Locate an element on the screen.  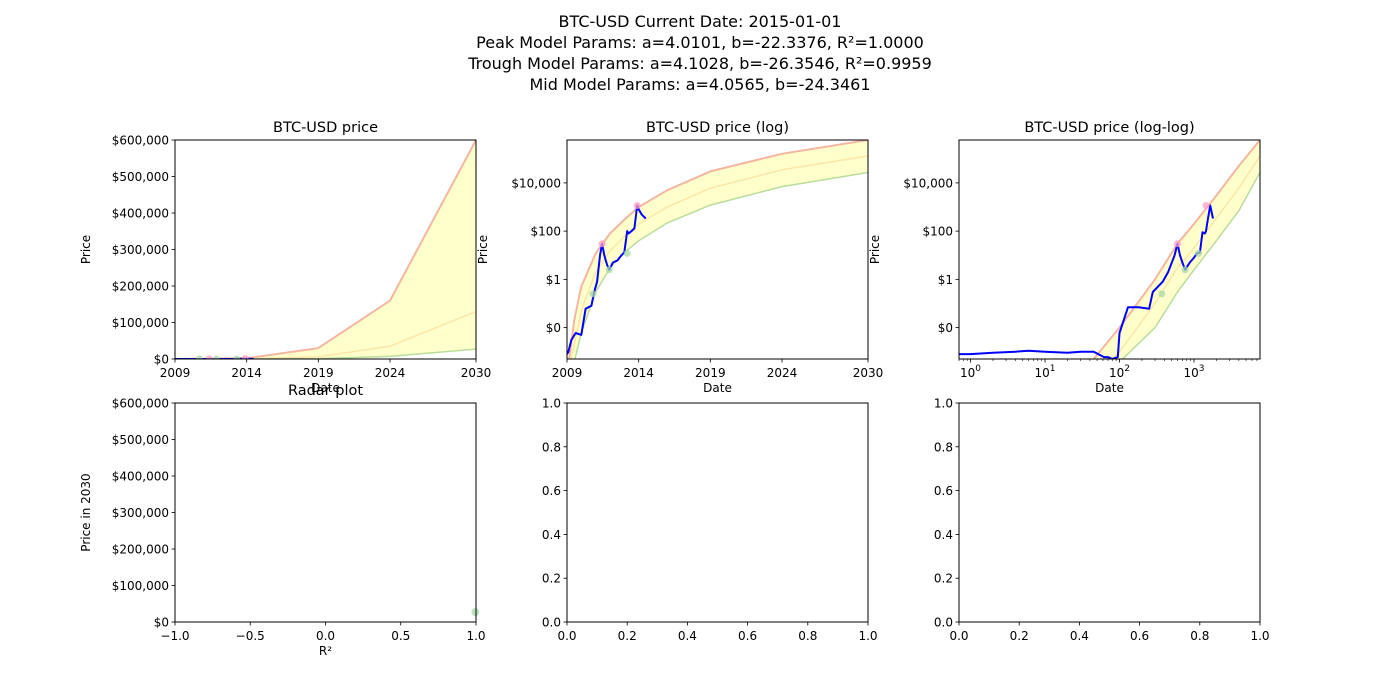
chart-title: BTC-USD price (log) is located at coordinates (717, 128).